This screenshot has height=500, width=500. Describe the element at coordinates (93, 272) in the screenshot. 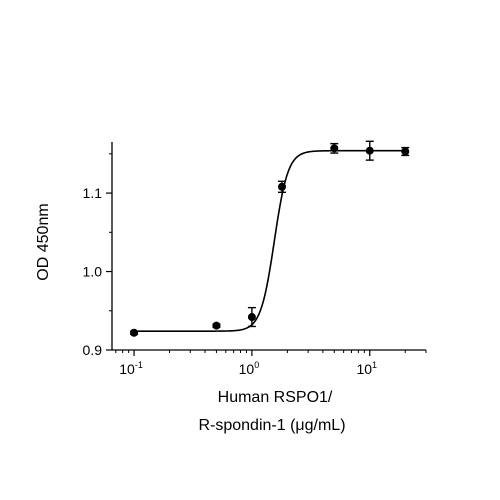

I see `y-tick-label: 1.0` at that location.